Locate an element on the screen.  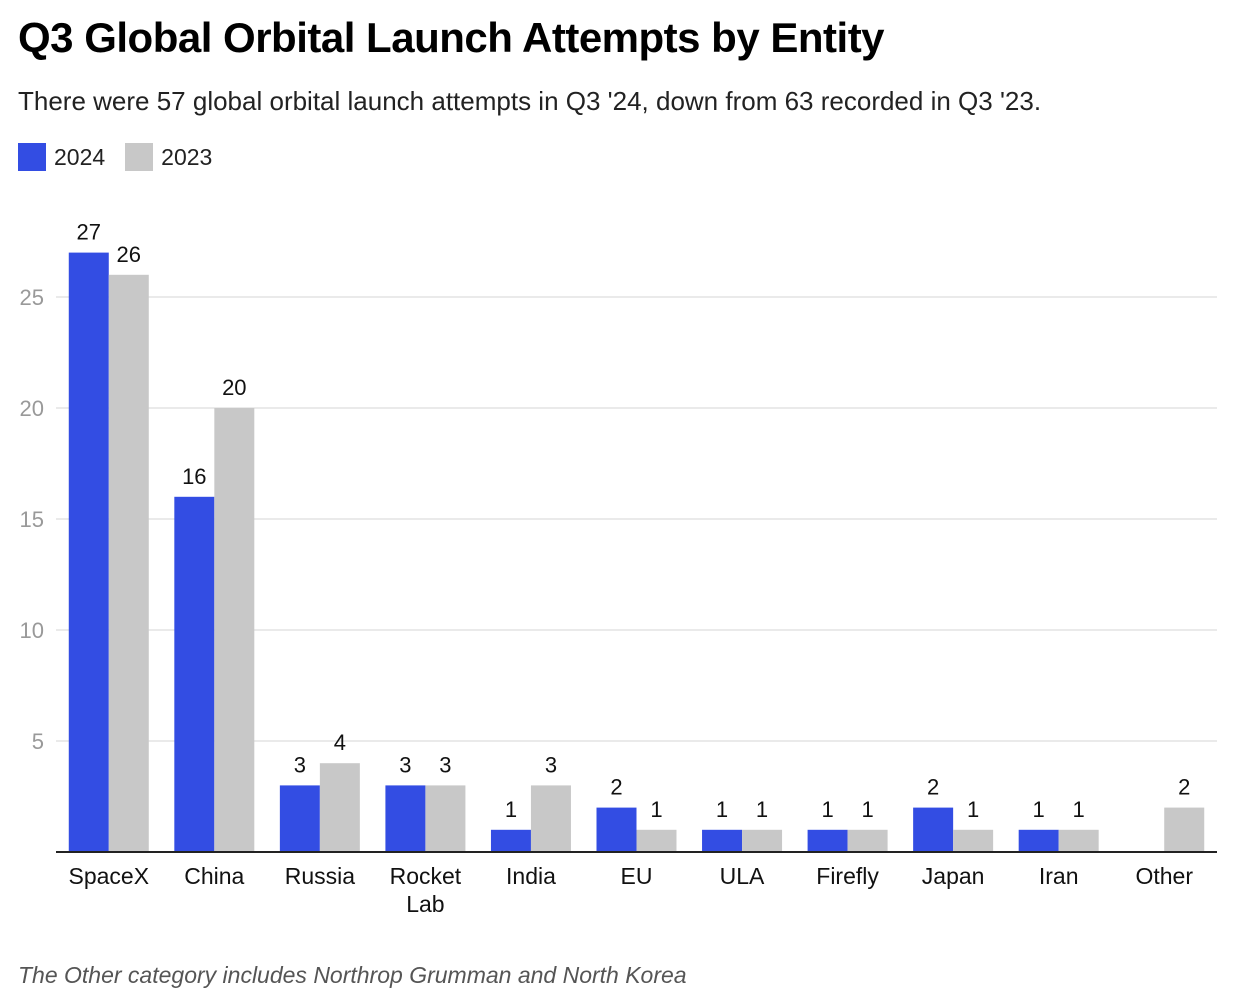
x-tick-label-iran: Iran is located at coordinates (1059, 876).